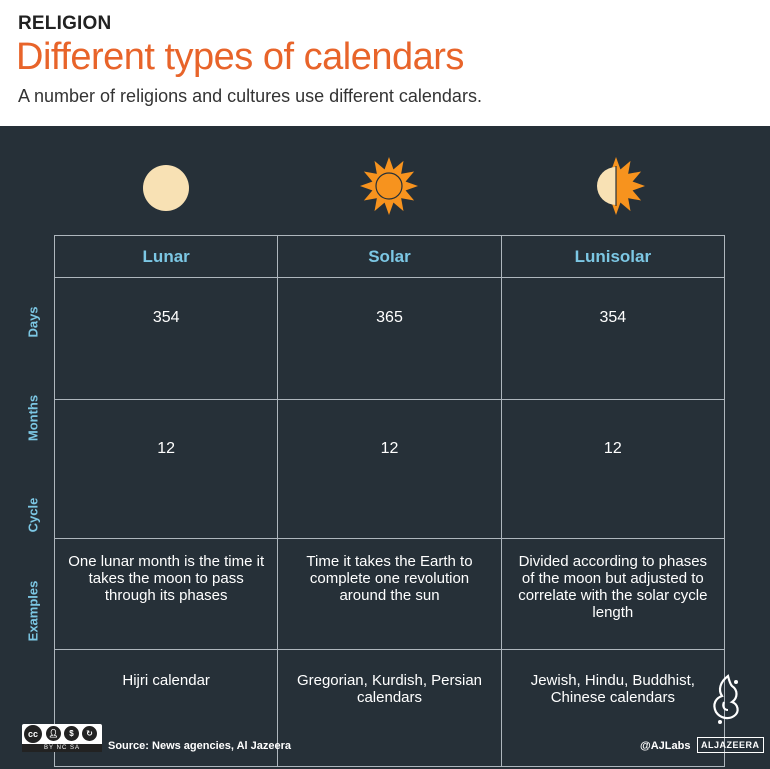  I want to click on column-header-solar: Solar, so click(389, 256).